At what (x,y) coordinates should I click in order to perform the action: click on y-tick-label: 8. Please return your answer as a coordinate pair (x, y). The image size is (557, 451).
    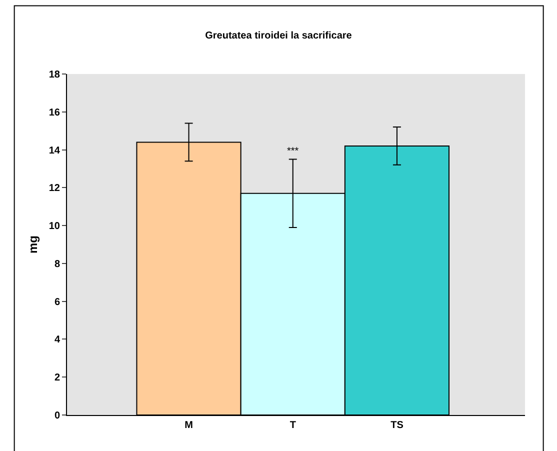
    Looking at the image, I should click on (57, 264).